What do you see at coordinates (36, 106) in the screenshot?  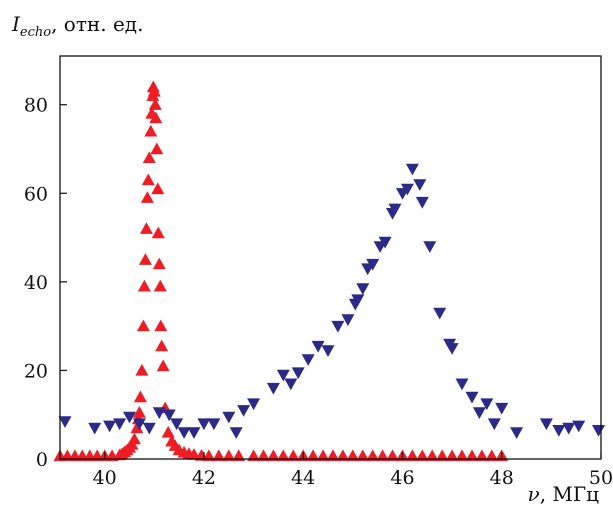 I see `y-tick-label: 80` at bounding box center [36, 106].